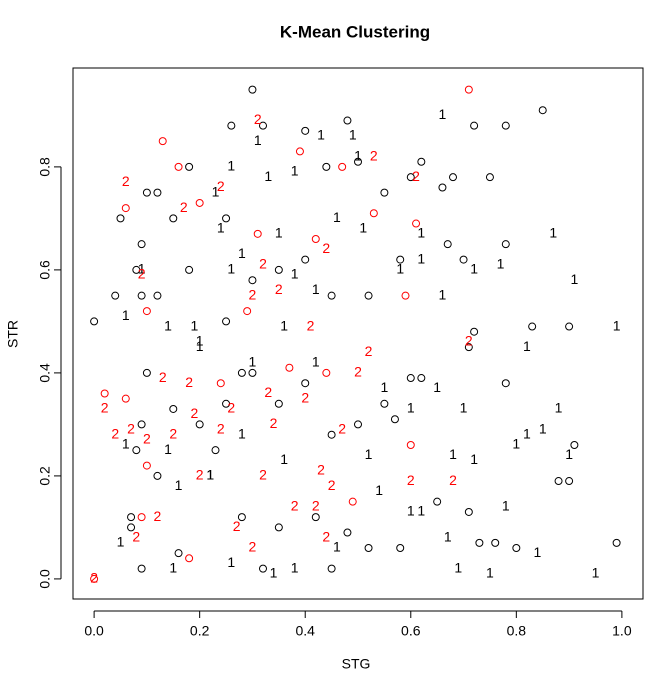  Describe the element at coordinates (200, 631) in the screenshot. I see `x-tick-label: 0.2` at that location.